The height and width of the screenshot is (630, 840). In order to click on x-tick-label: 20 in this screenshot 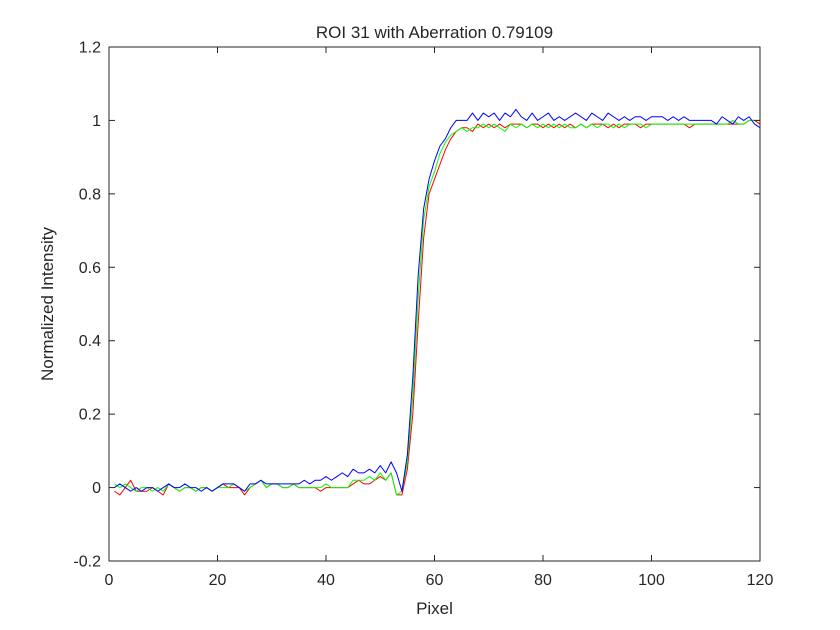, I will do `click(218, 580)`.